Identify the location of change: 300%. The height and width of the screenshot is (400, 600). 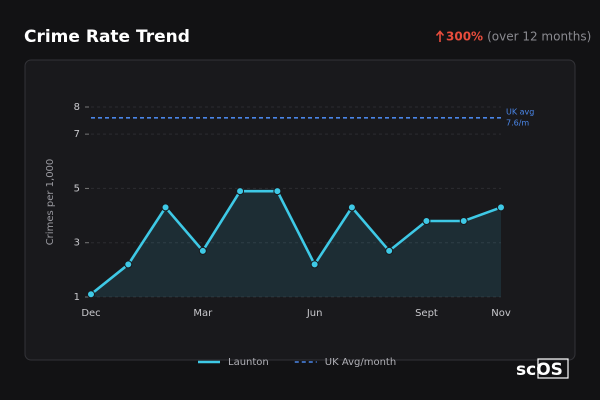
(464, 37).